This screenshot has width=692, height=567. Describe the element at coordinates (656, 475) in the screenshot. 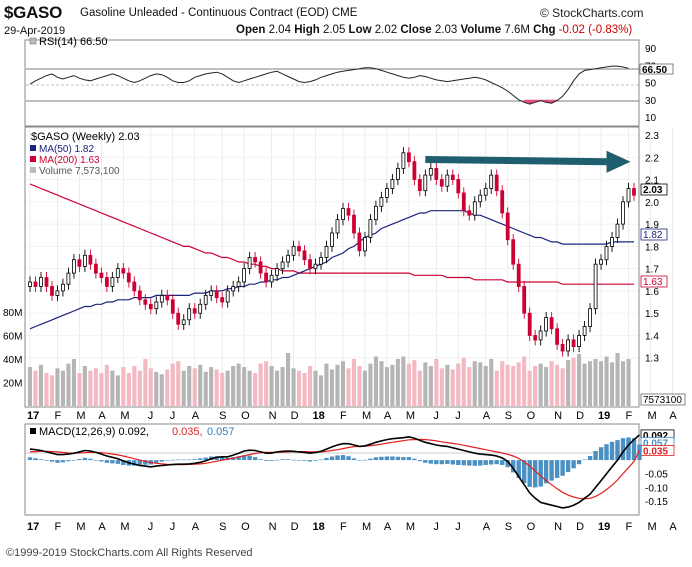

I see `macd-tick-label: -0.05` at that location.